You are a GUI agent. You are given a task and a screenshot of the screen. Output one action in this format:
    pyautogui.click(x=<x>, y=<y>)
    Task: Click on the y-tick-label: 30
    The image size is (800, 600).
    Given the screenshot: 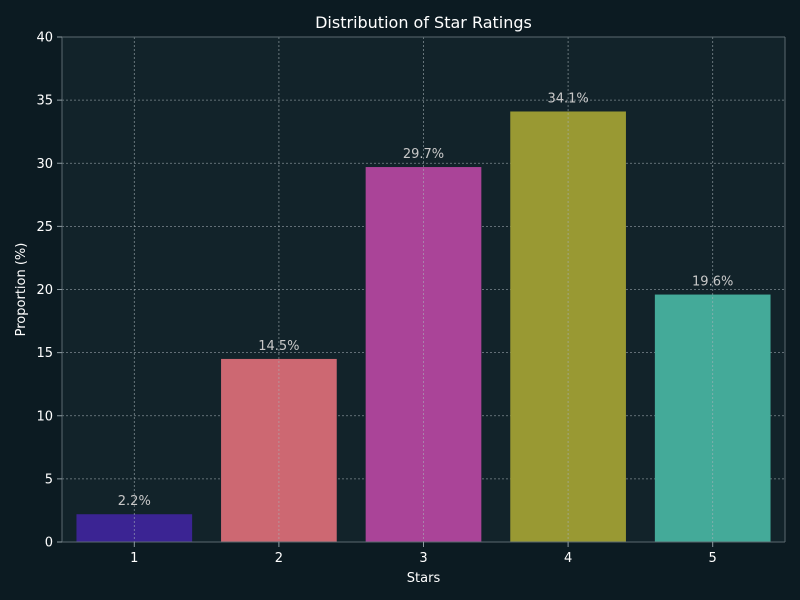 What is the action you would take?
    pyautogui.click(x=44, y=164)
    